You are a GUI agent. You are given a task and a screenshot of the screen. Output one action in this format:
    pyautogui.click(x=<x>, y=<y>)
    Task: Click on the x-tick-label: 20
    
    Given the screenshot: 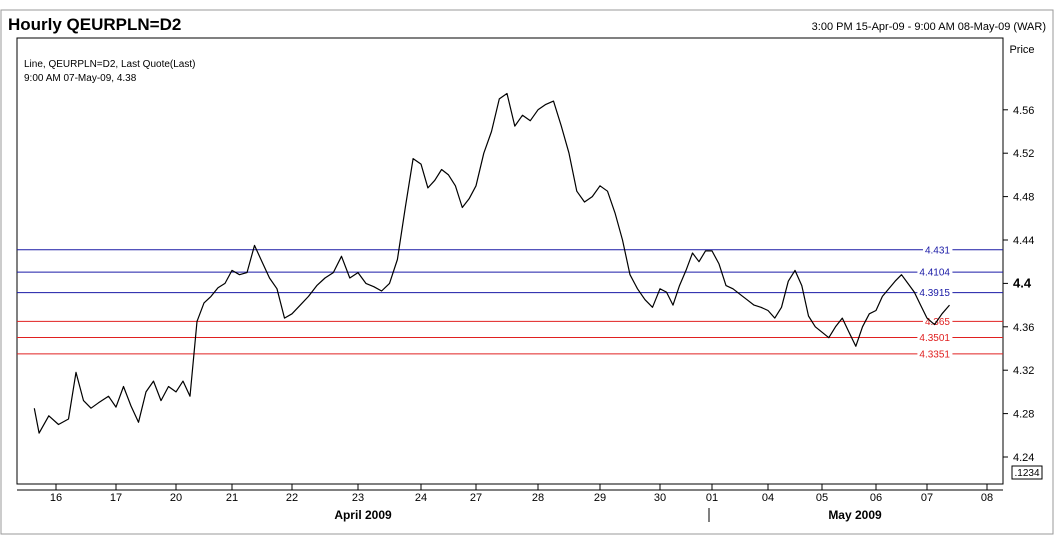 What is the action you would take?
    pyautogui.click(x=176, y=498)
    